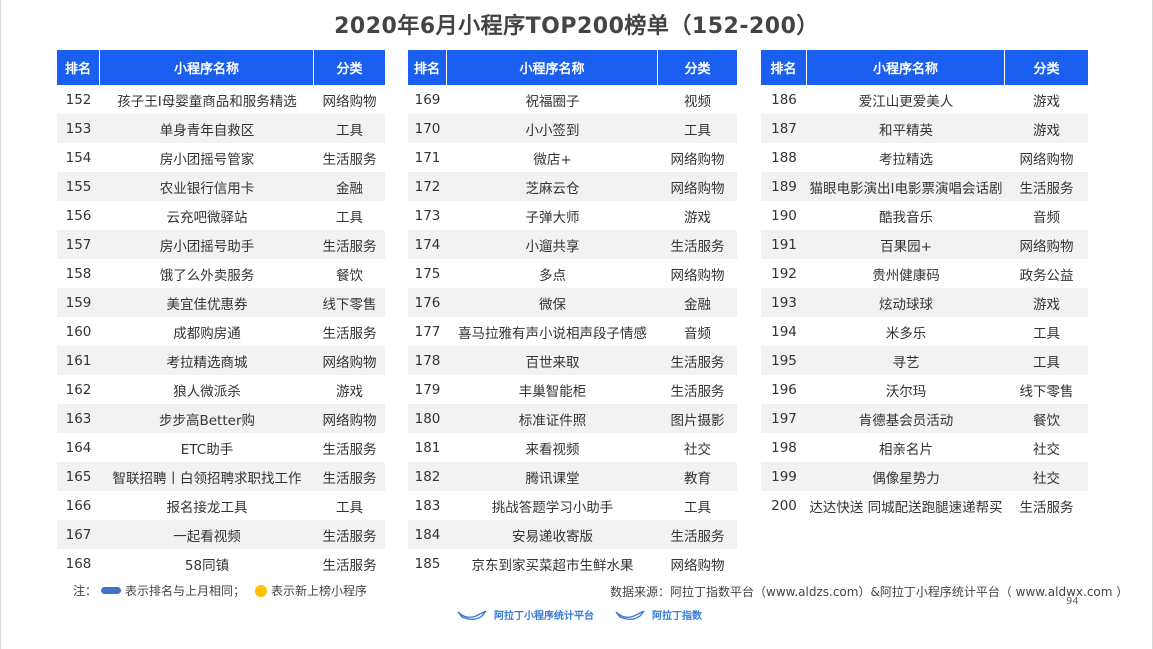 Image resolution: width=1153 pixels, height=649 pixels. What do you see at coordinates (427, 302) in the screenshot?
I see `rank-cell: 176` at bounding box center [427, 302].